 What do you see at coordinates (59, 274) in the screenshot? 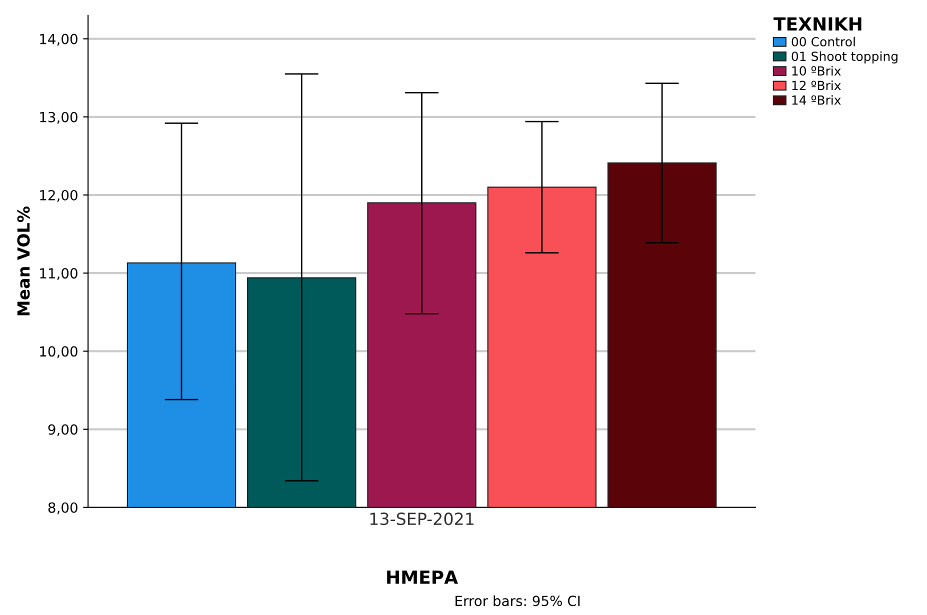
I see `y-tick-label: 11,00` at bounding box center [59, 274].